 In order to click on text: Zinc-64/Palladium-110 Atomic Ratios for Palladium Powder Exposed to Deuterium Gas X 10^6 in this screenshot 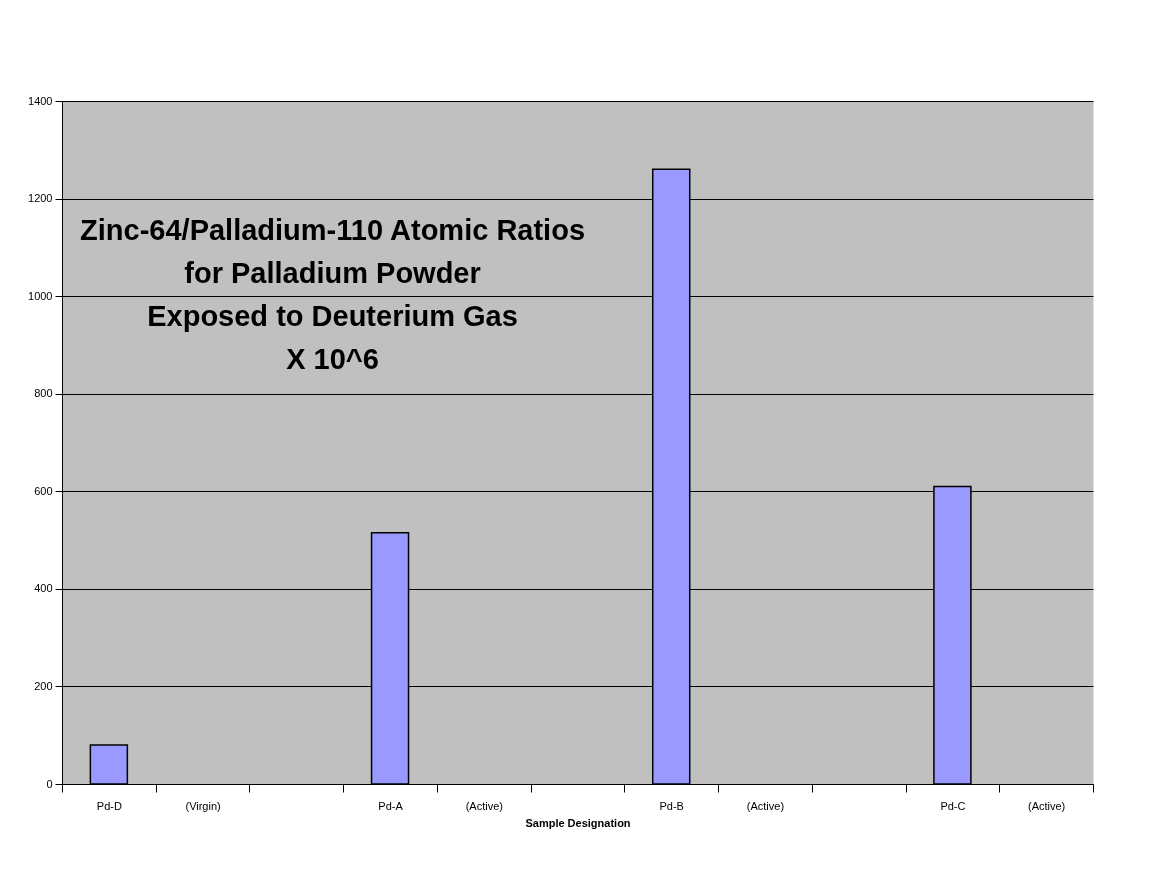, I will do `click(333, 294)`.